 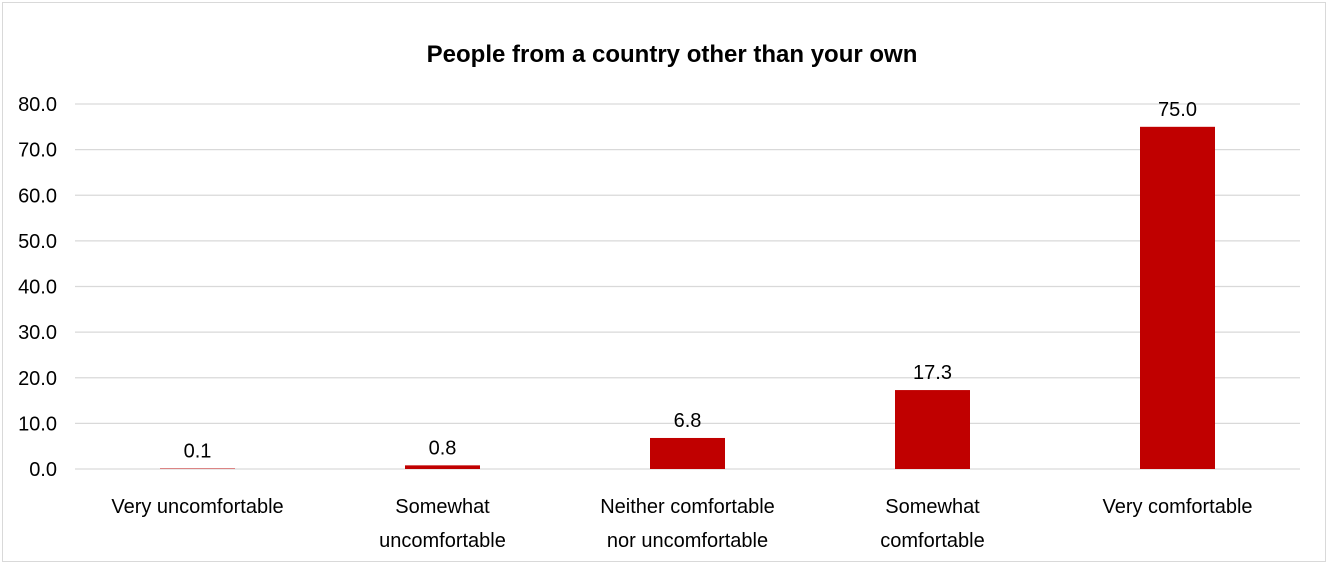 What do you see at coordinates (37, 333) in the screenshot?
I see `y-tick-label: 30.0` at bounding box center [37, 333].